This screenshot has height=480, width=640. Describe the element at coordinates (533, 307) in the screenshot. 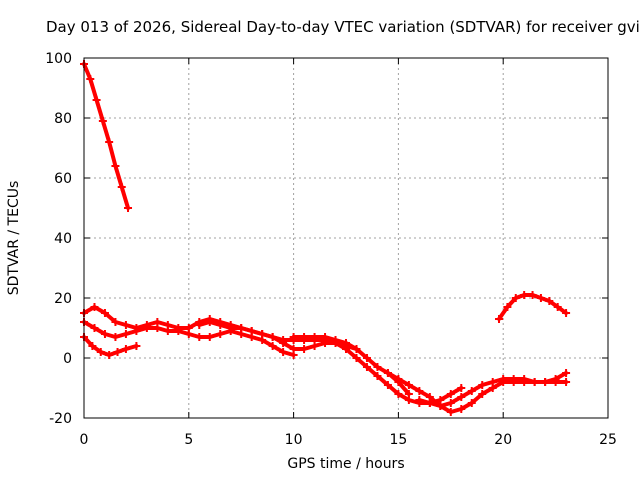

I see `series-track-h` at that location.